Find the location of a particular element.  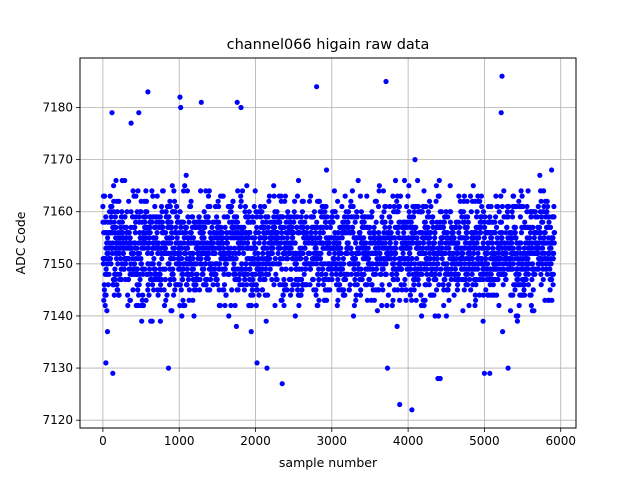

outlier-point is located at coordinates (257, 363).